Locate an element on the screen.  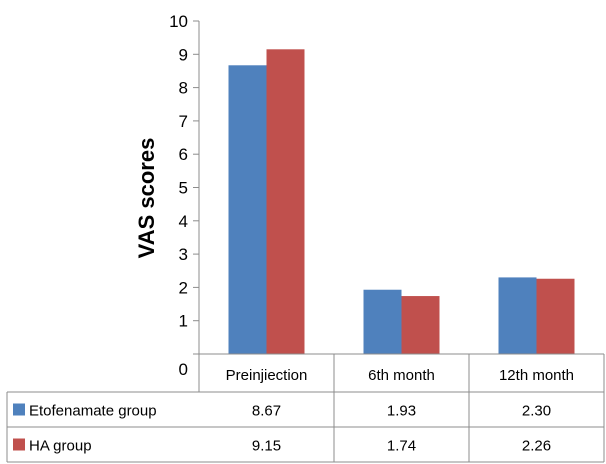
y-tick-label: 8 is located at coordinates (183, 88).